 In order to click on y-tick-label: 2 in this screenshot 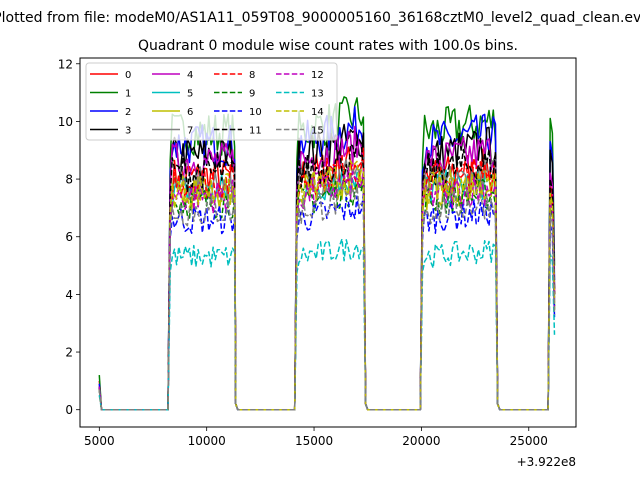, I will do `click(69, 353)`.